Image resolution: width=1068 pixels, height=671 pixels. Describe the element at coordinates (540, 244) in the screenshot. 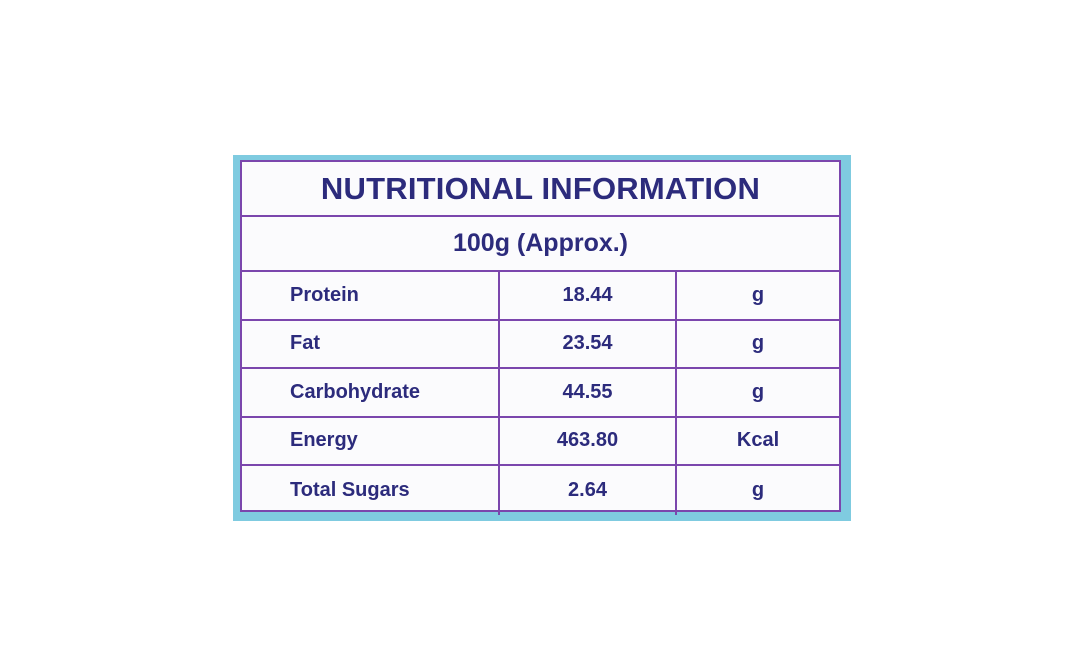

I see `subtitle: 100g (Approx.)` at that location.